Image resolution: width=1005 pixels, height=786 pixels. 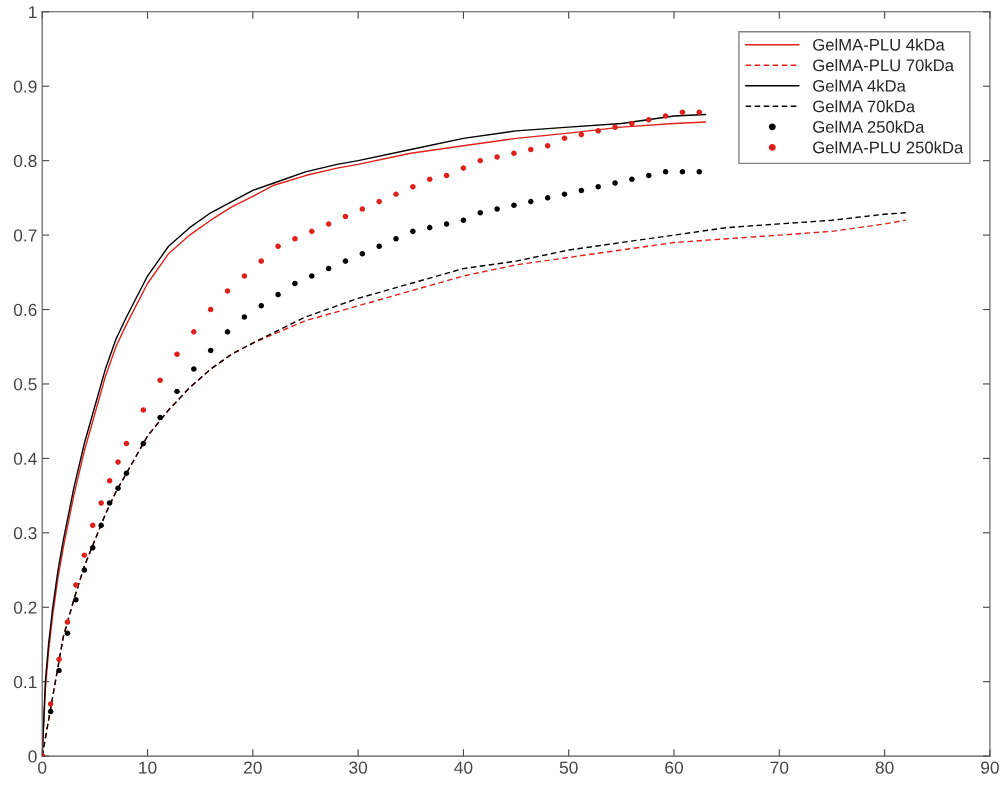 What do you see at coordinates (358, 767) in the screenshot?
I see `x-tick-label: 30` at bounding box center [358, 767].